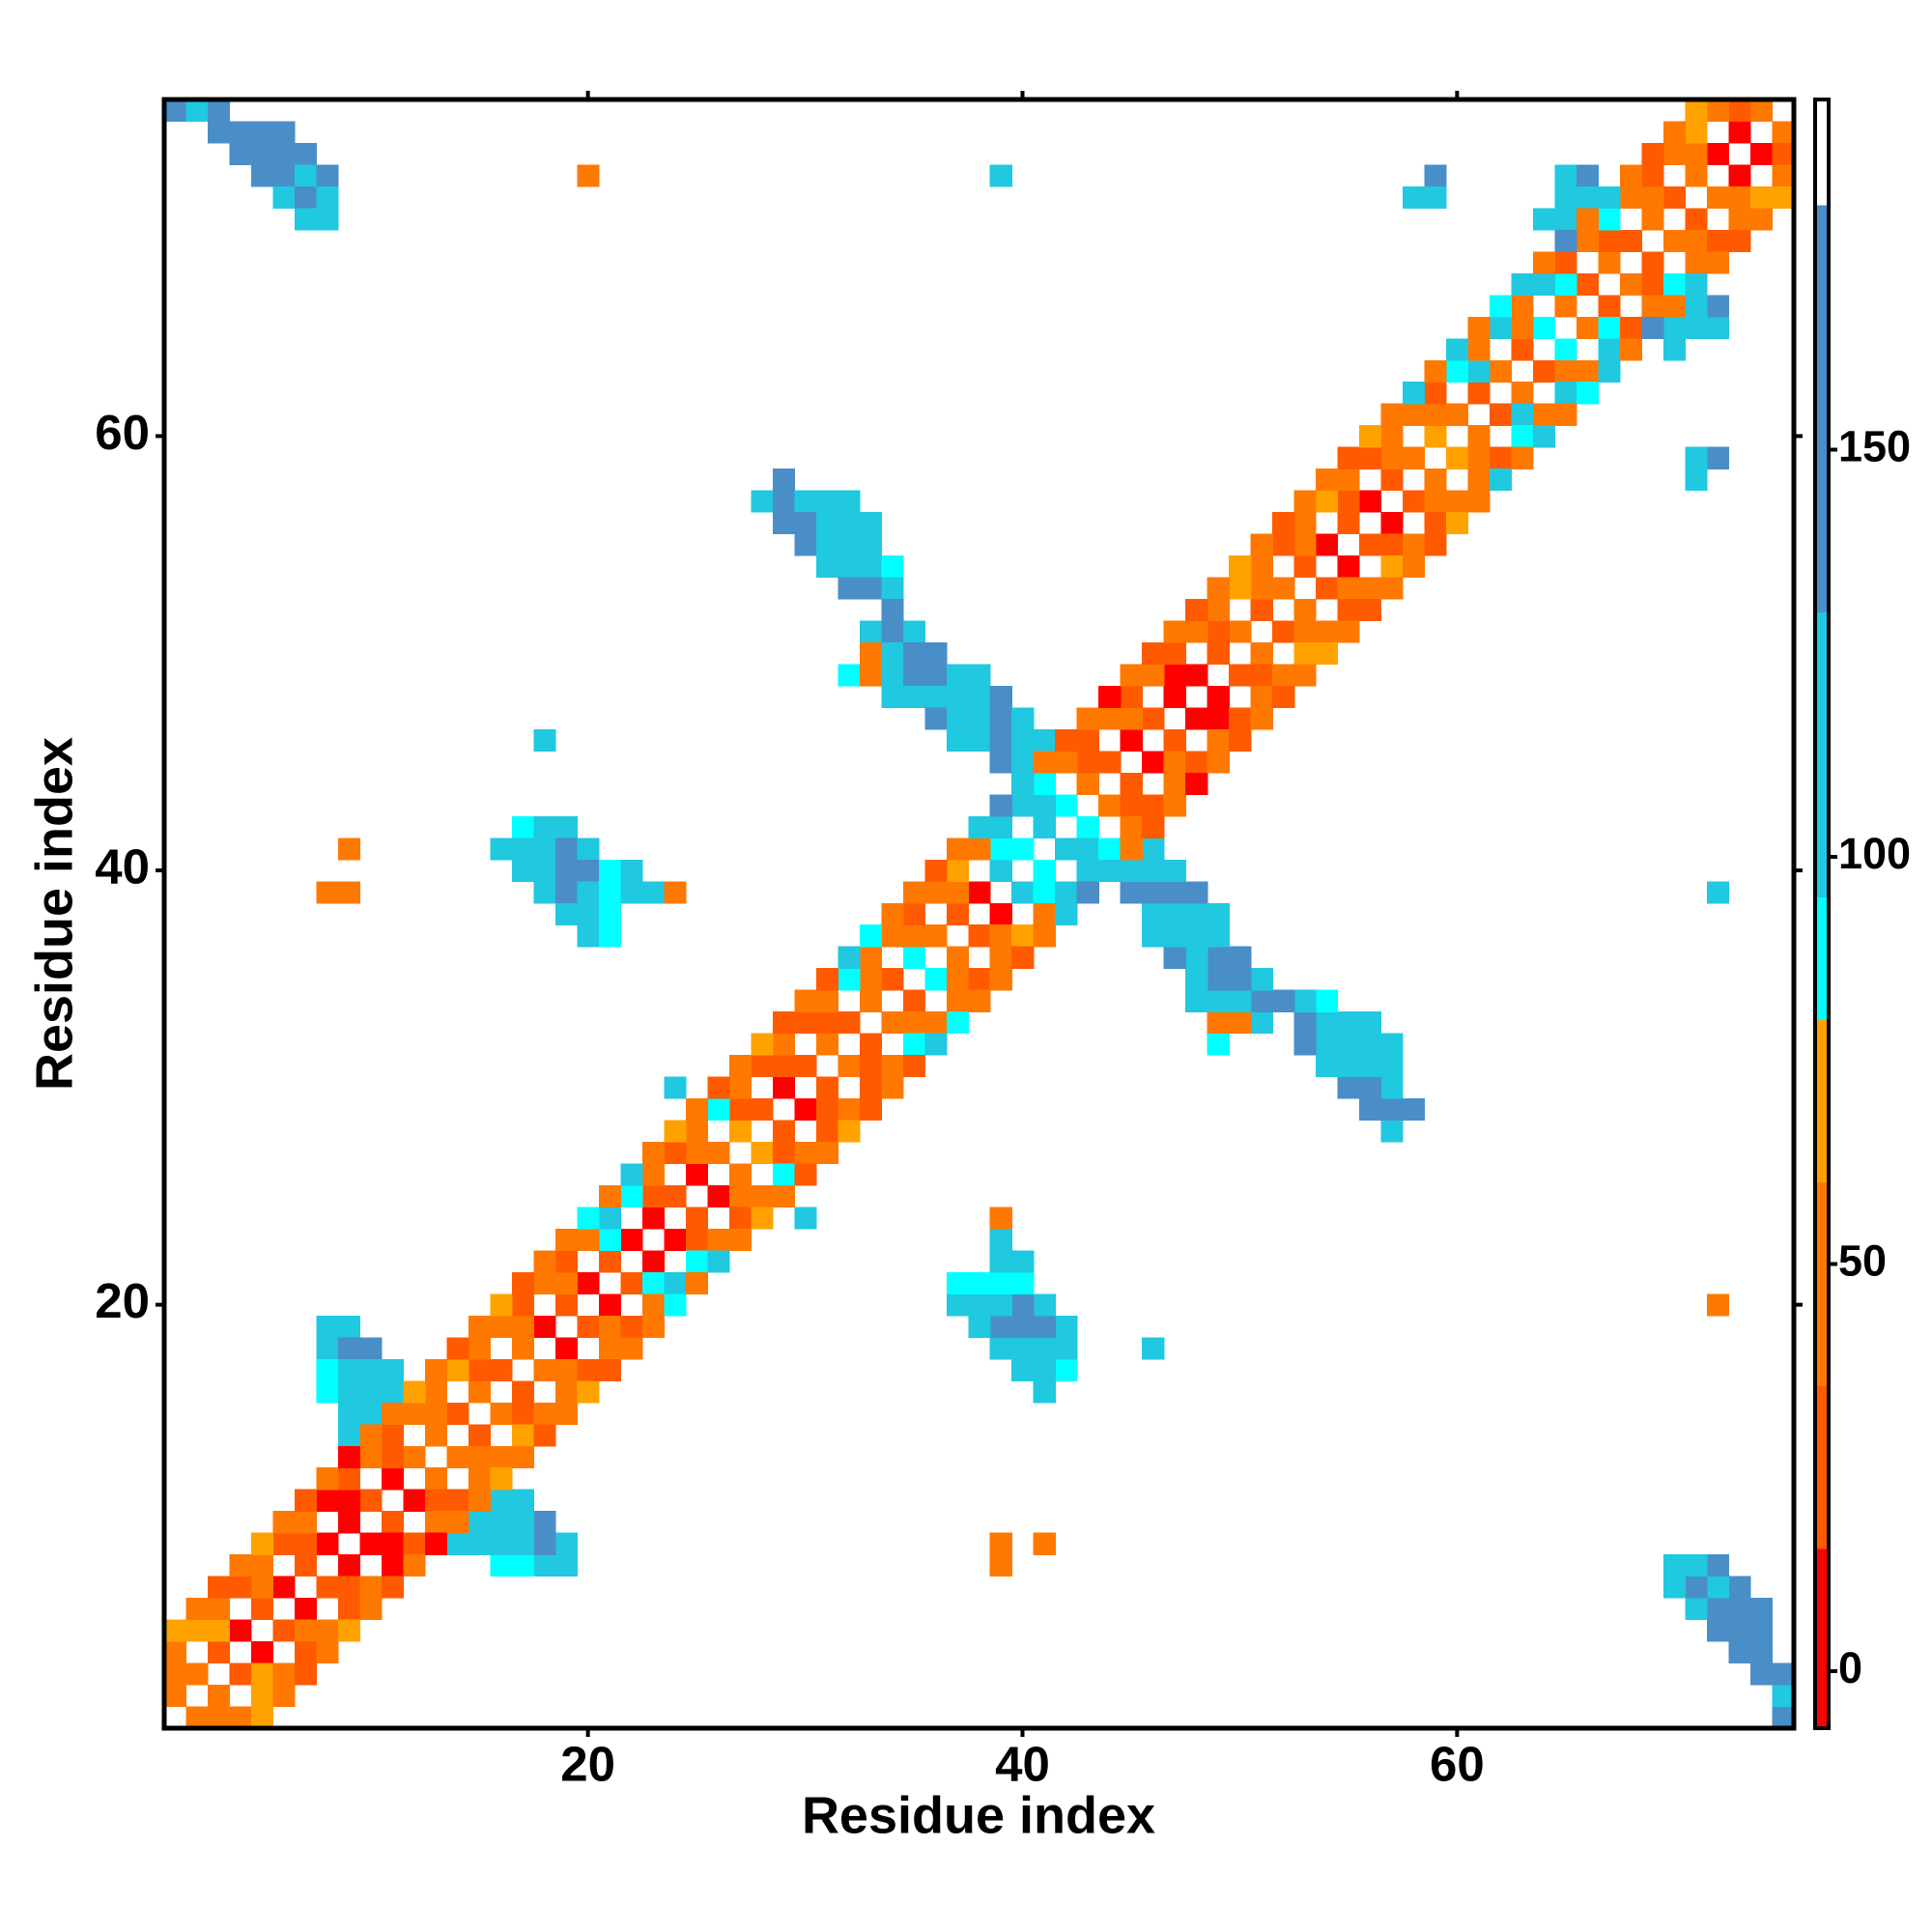 The image size is (1932, 1932). What do you see at coordinates (587, 1763) in the screenshot?
I see `x-tick-label: 20` at bounding box center [587, 1763].